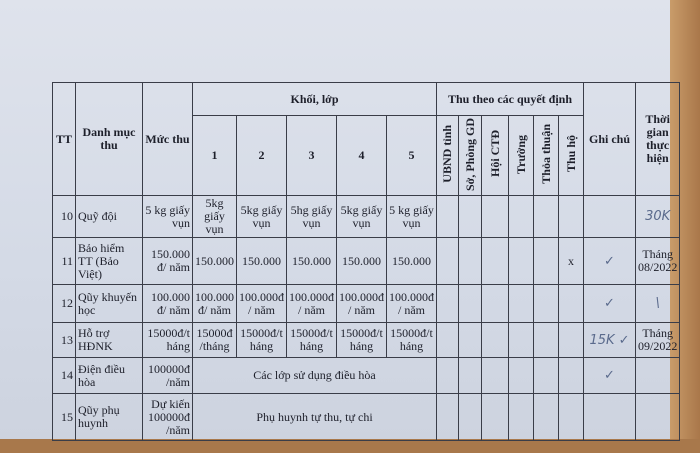  I want to click on header-decision-label: UBND tỉnh, so click(447, 154).